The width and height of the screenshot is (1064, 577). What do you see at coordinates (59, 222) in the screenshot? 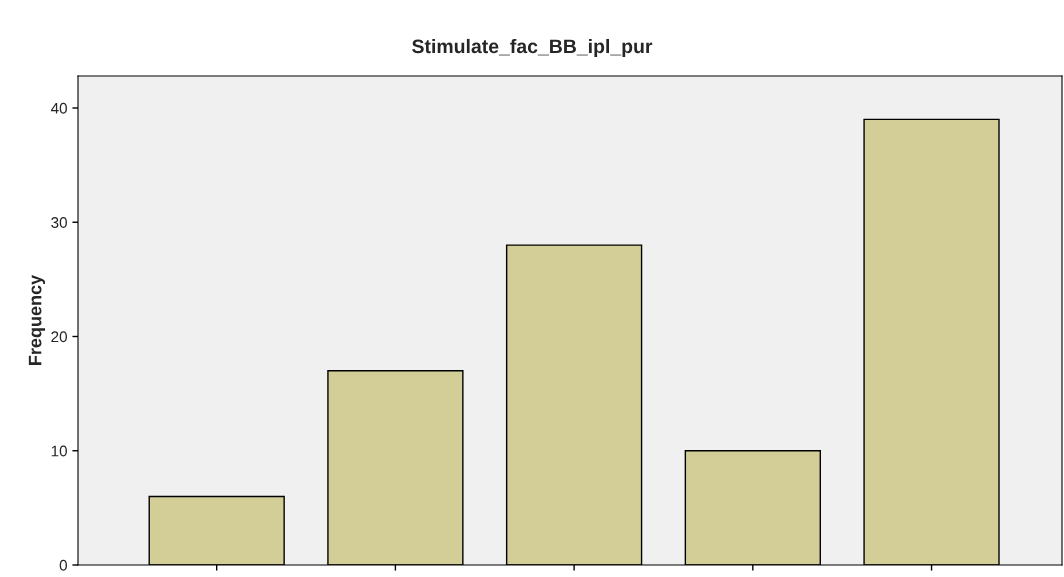
I see `y-tick-label: 30` at bounding box center [59, 222].